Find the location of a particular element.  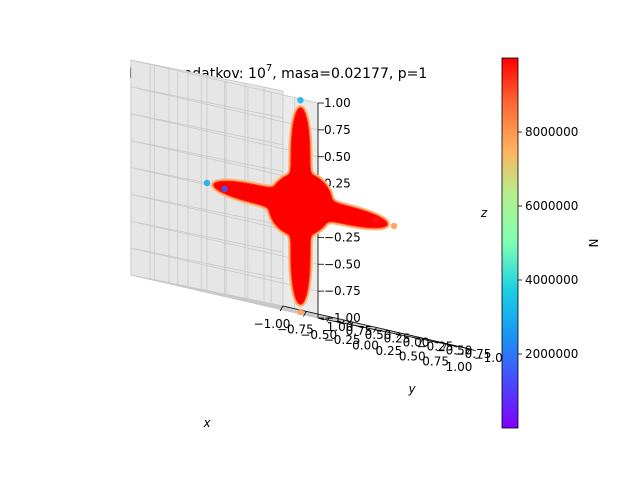

x-tick-label: −1.00 is located at coordinates (272, 324).